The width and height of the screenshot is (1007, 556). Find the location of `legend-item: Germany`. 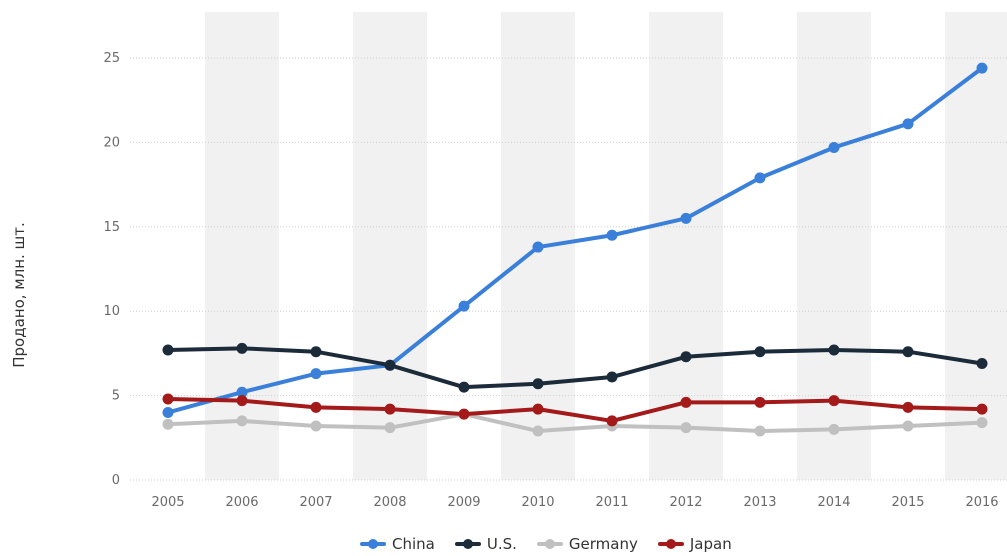

legend-item: Germany is located at coordinates (587, 544).